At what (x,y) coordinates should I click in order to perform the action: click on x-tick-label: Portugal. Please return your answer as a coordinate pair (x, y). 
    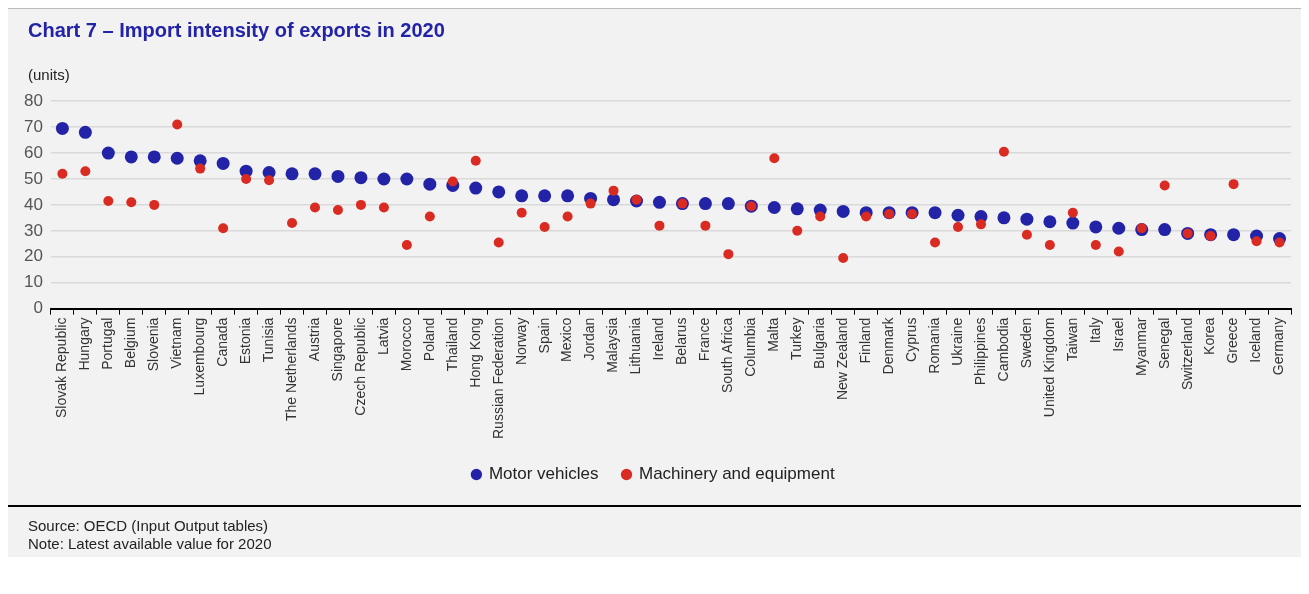
    Looking at the image, I should click on (107, 343).